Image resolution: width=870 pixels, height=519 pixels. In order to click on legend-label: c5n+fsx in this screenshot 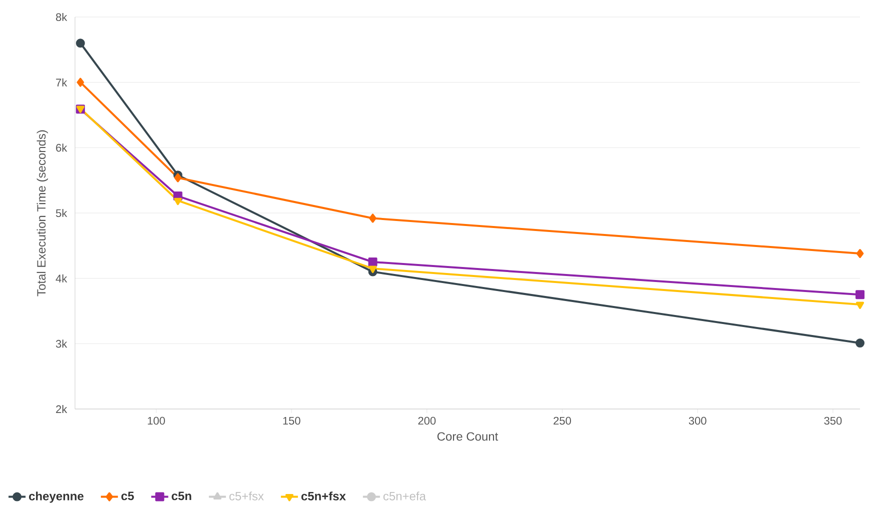, I will do `click(323, 496)`.